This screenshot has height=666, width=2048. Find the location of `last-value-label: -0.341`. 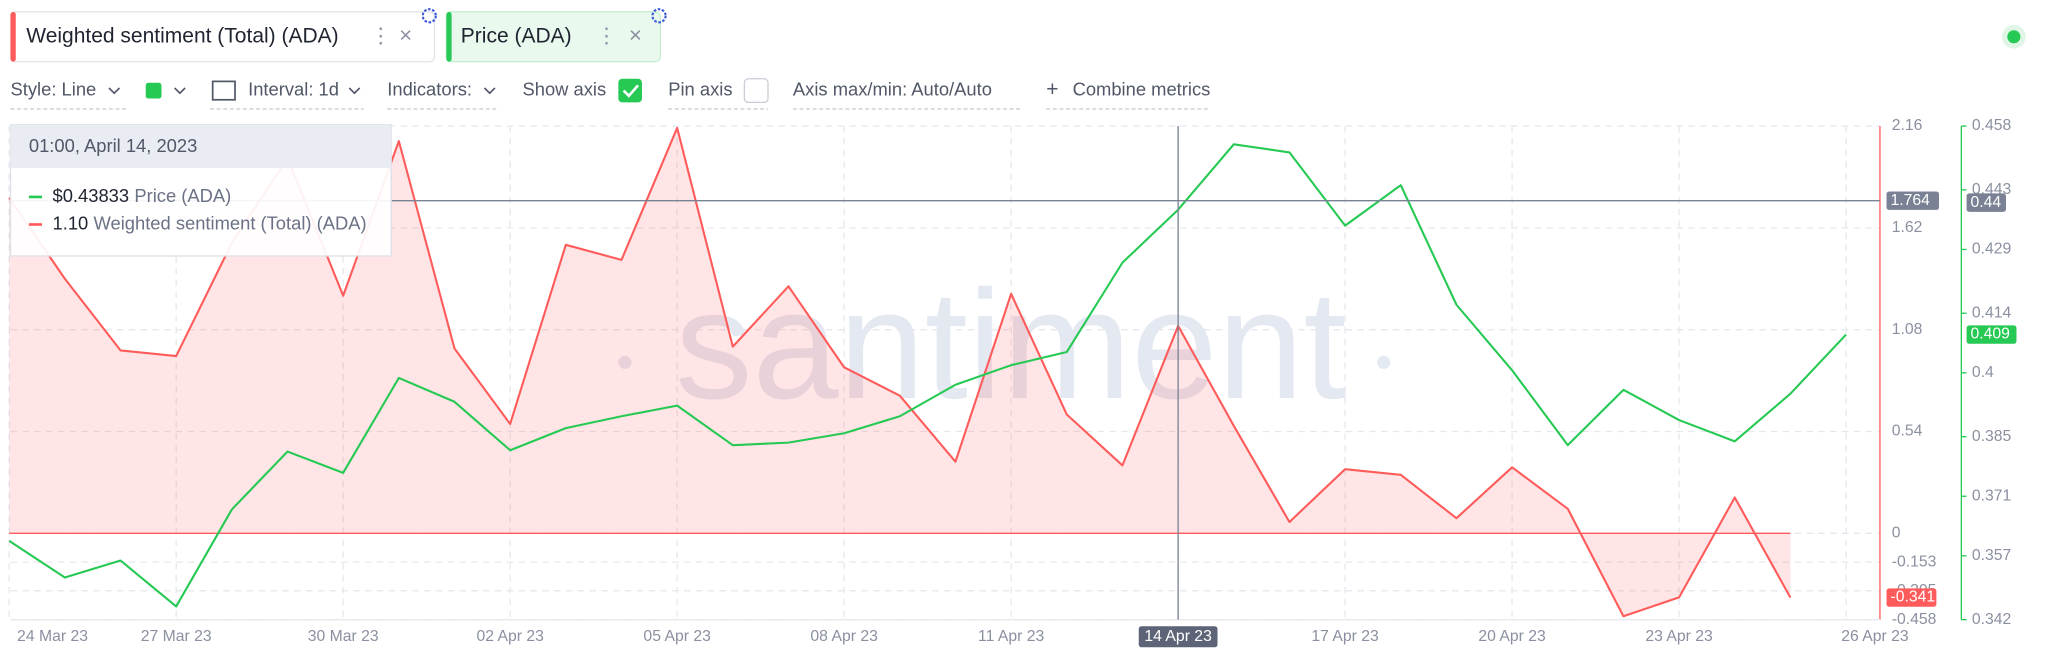

last-value-label: -0.341 is located at coordinates (1912, 597).